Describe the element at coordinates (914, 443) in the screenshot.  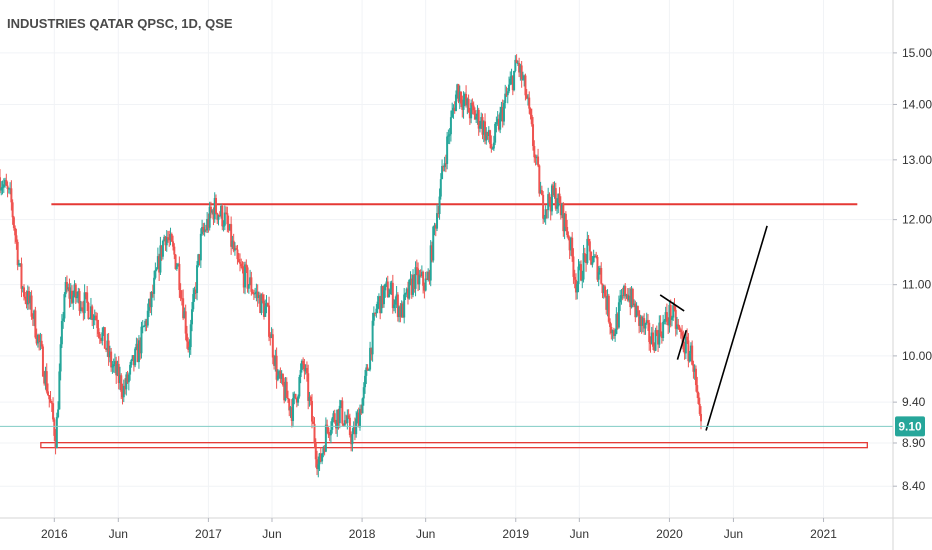
I see `y-tick-label: 8.90` at that location.